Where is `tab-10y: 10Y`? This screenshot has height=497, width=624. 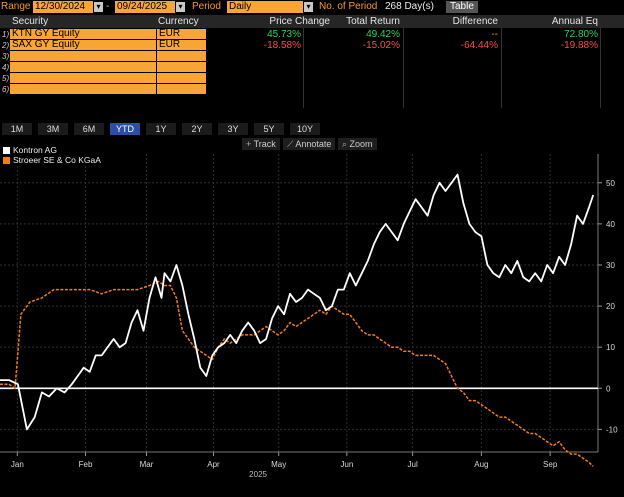 tab-10y: 10Y is located at coordinates (305, 129).